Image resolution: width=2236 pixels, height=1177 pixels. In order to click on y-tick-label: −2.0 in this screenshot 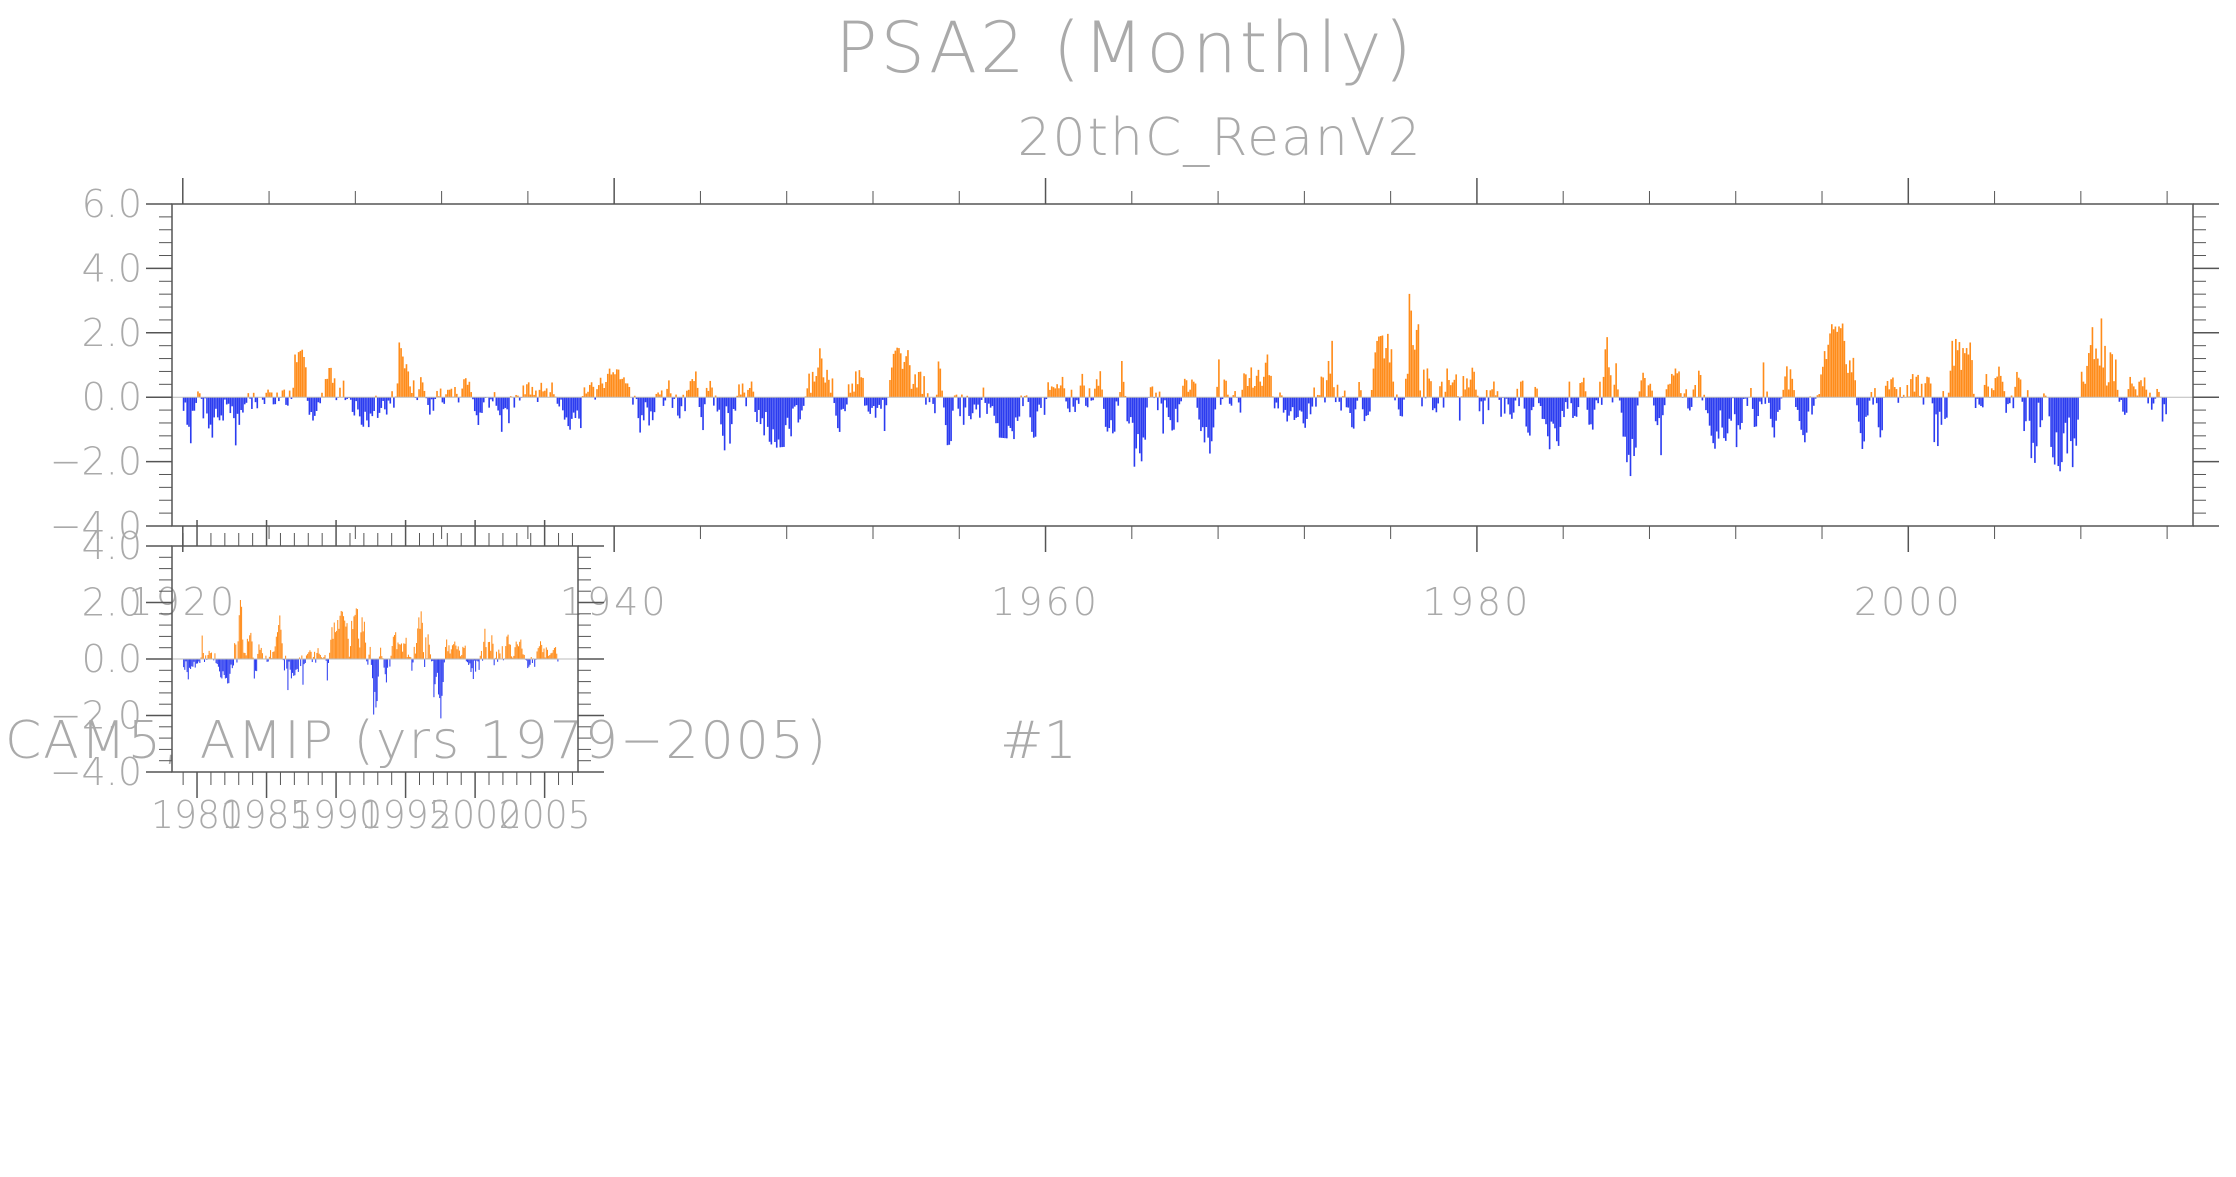, I will do `click(96, 716)`.